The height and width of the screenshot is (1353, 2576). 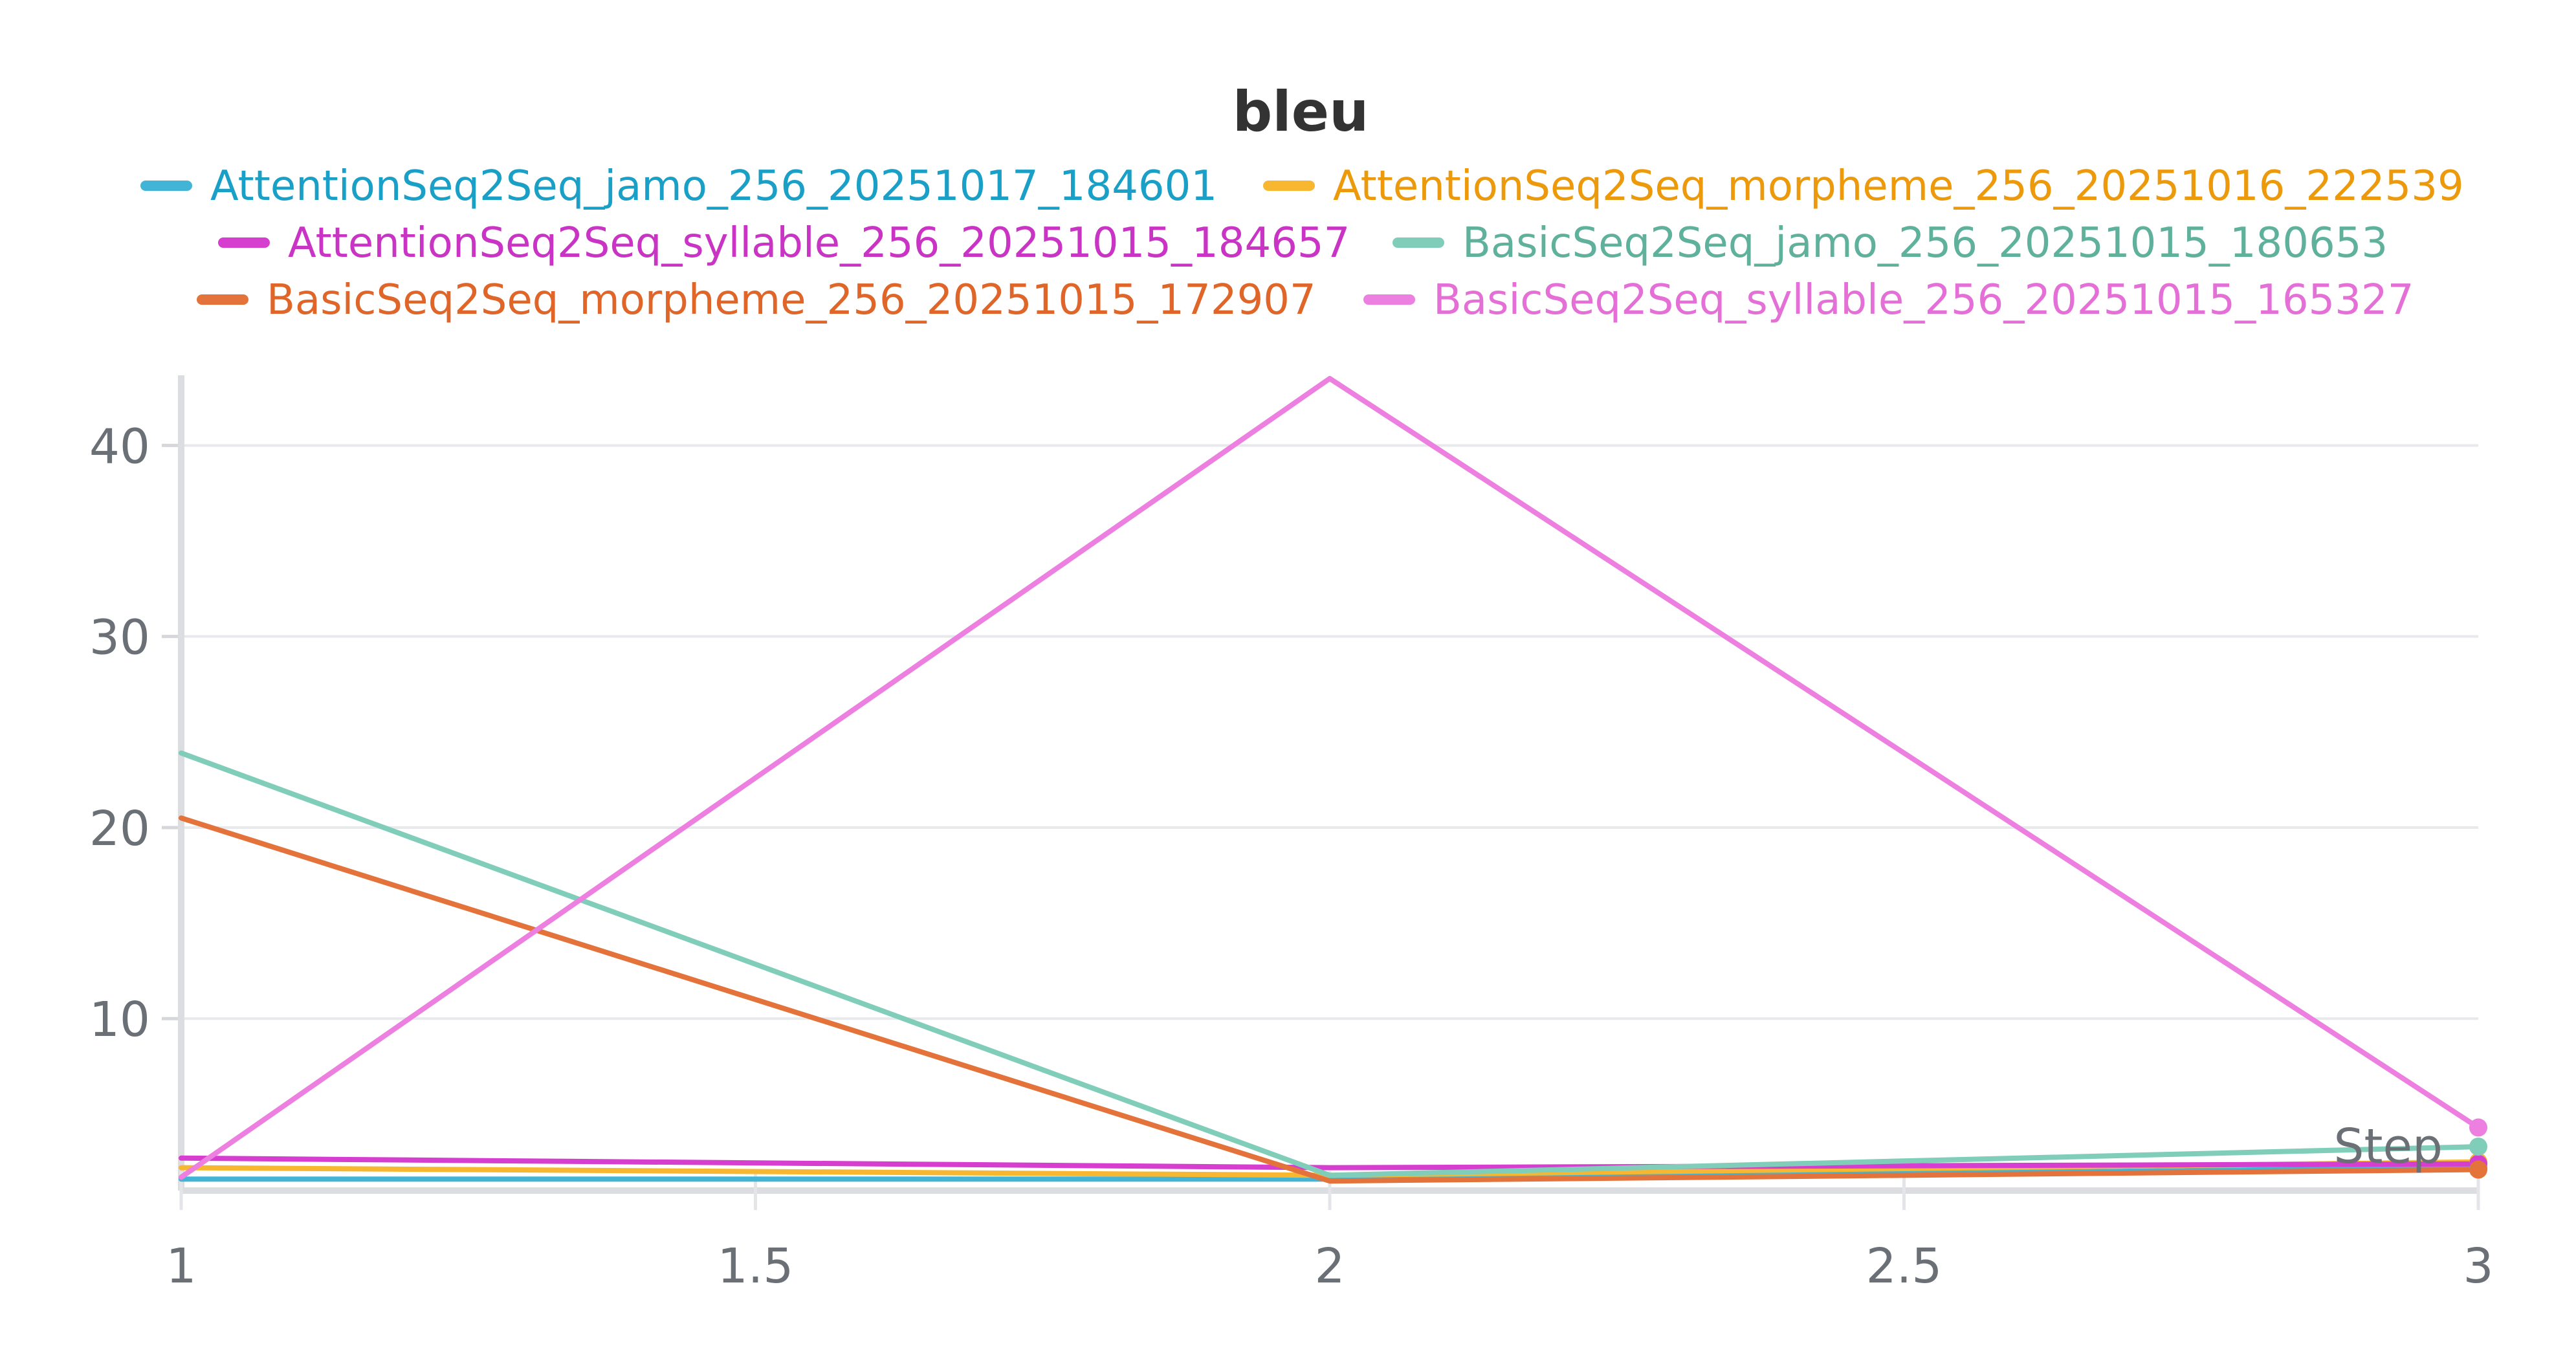 I want to click on y-tick-label: 30, so click(x=120, y=638).